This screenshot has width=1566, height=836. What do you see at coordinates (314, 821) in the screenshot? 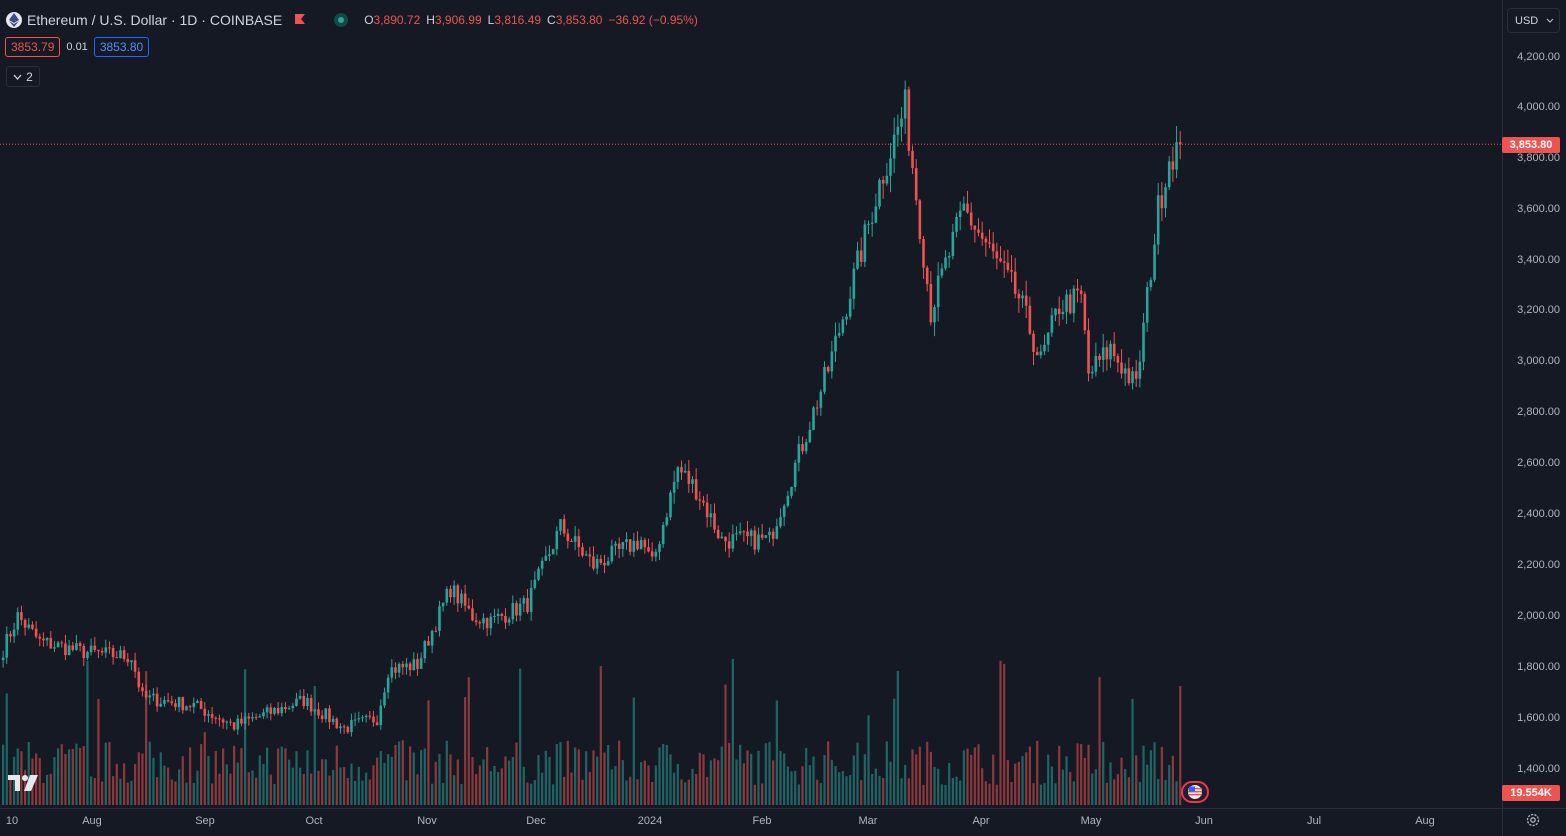
I see `time-tick: Oct` at bounding box center [314, 821].